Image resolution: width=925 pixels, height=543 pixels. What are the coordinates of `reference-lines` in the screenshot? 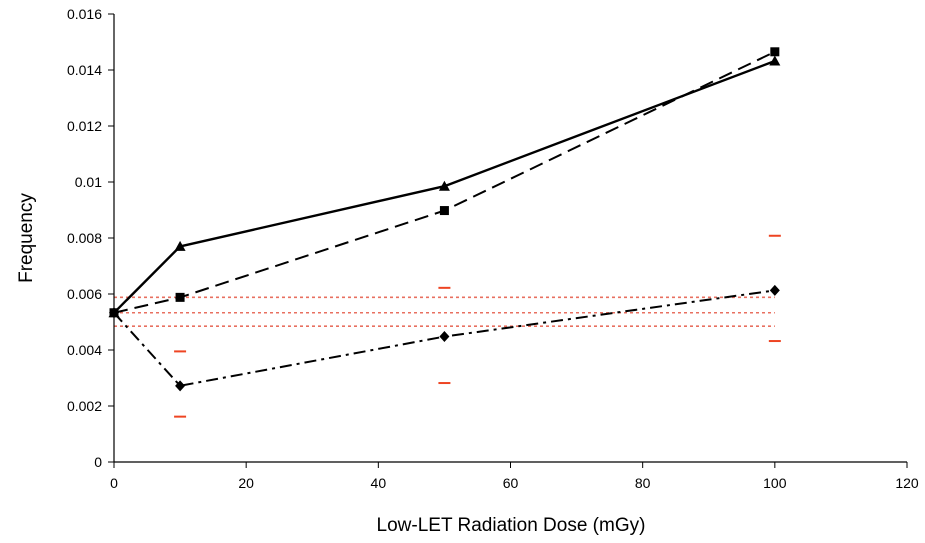 It's located at (444, 312).